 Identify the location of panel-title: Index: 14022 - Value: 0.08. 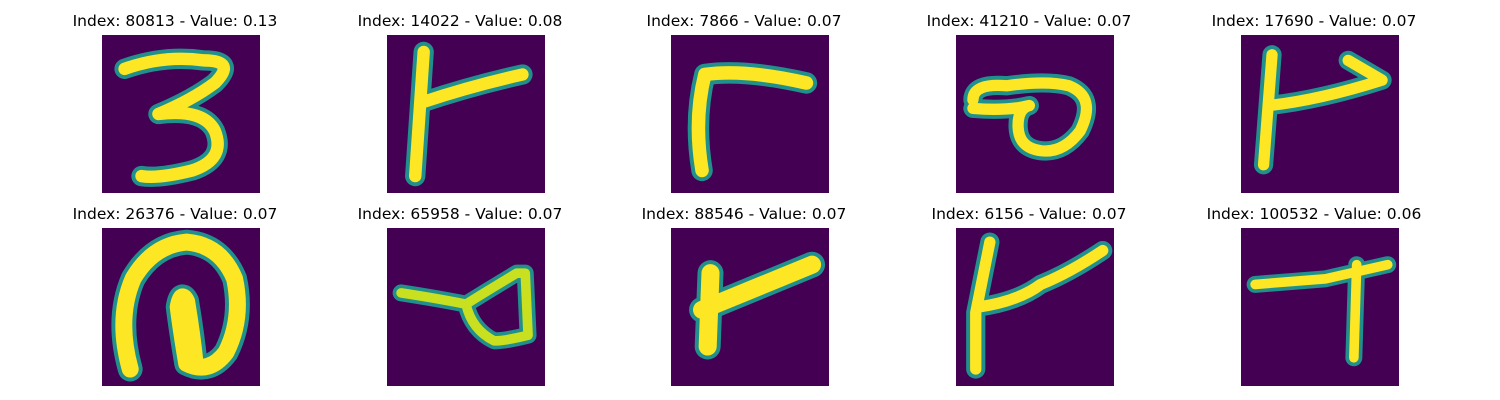
(460, 21).